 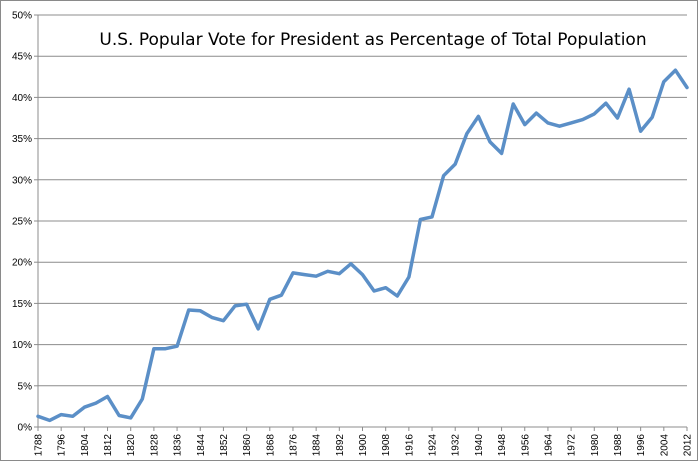 I want to click on x-tick-label: 1924, so click(x=433, y=445).